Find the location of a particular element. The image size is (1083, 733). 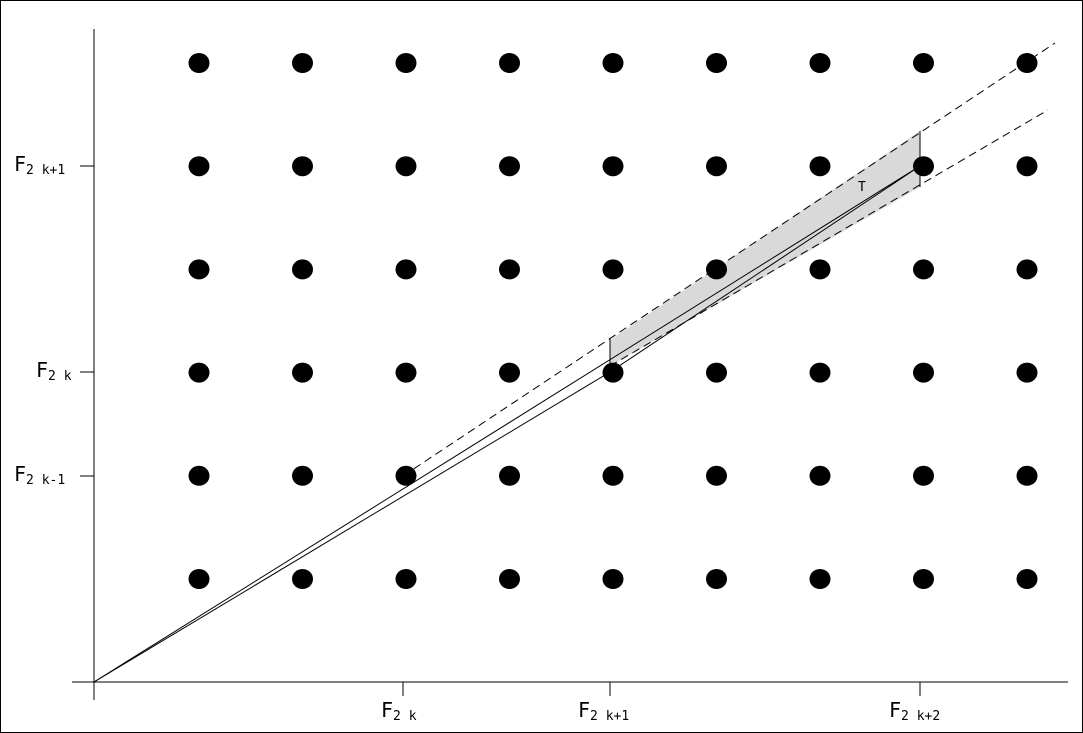

y-tick-label-f2k-1: F2 k-1 is located at coordinates (39, 475).